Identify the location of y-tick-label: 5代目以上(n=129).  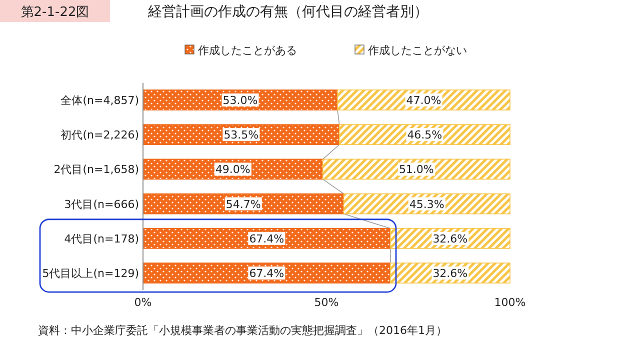
(90, 273).